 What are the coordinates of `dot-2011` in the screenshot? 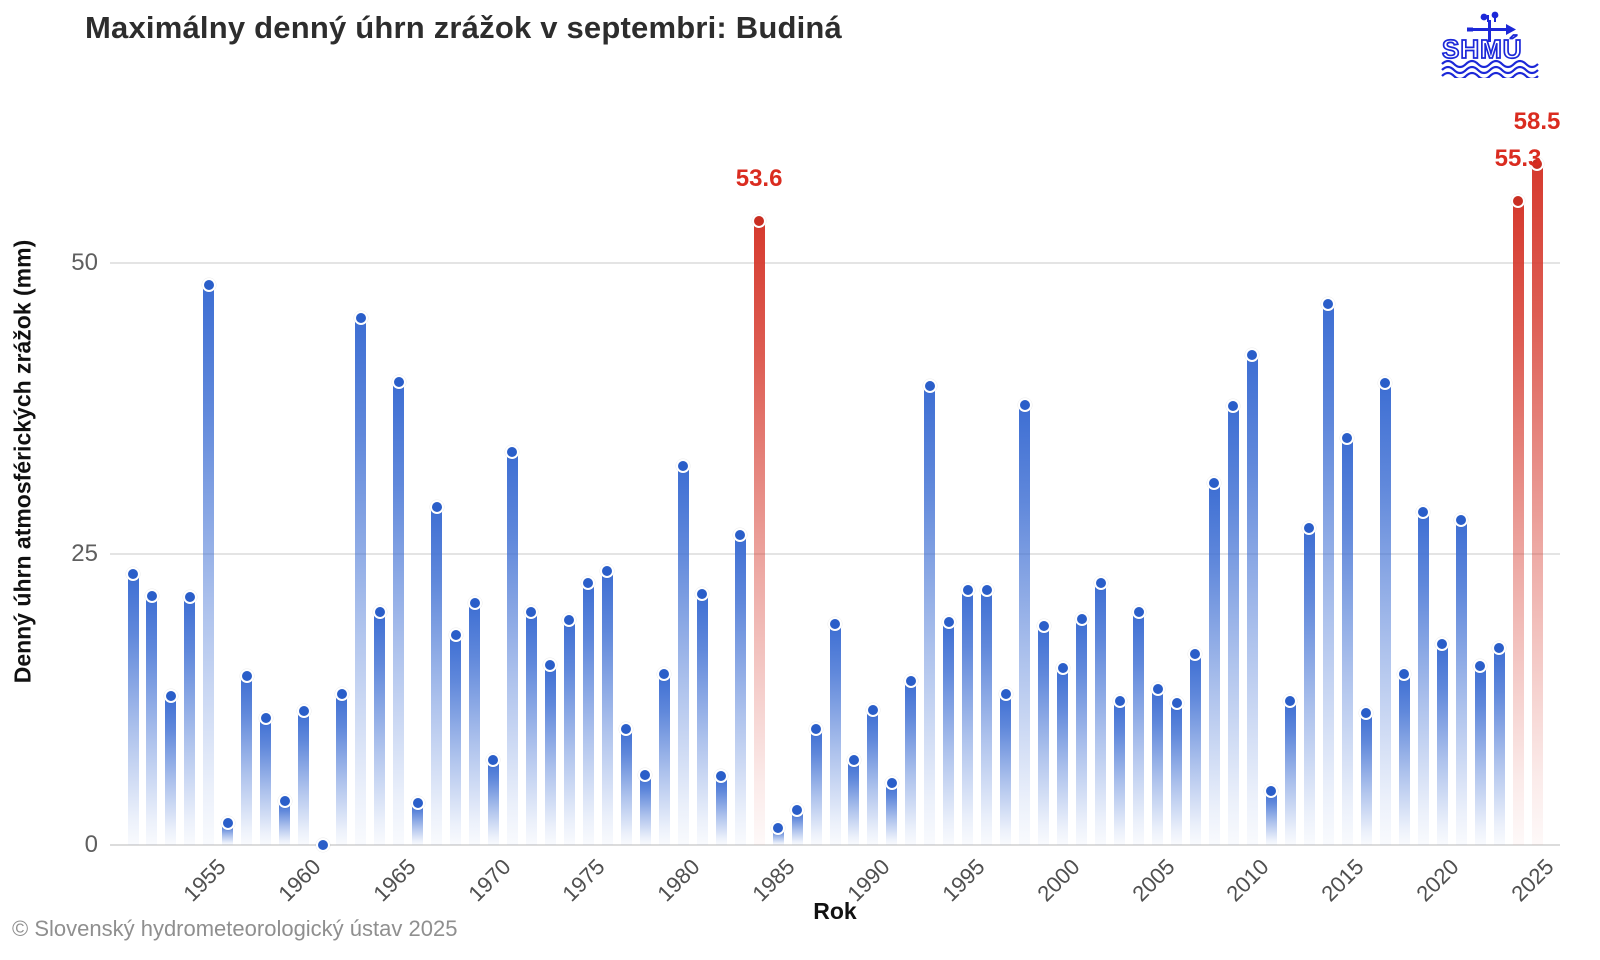 It's located at (1271, 791).